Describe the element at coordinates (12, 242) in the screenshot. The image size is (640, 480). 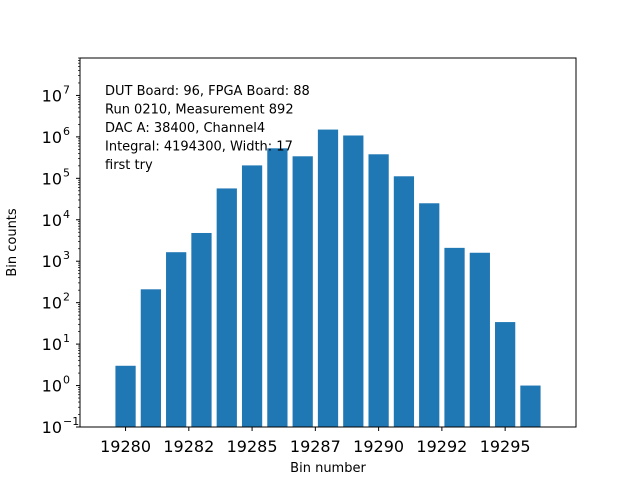
I see `y-axis-label: Bin counts` at that location.